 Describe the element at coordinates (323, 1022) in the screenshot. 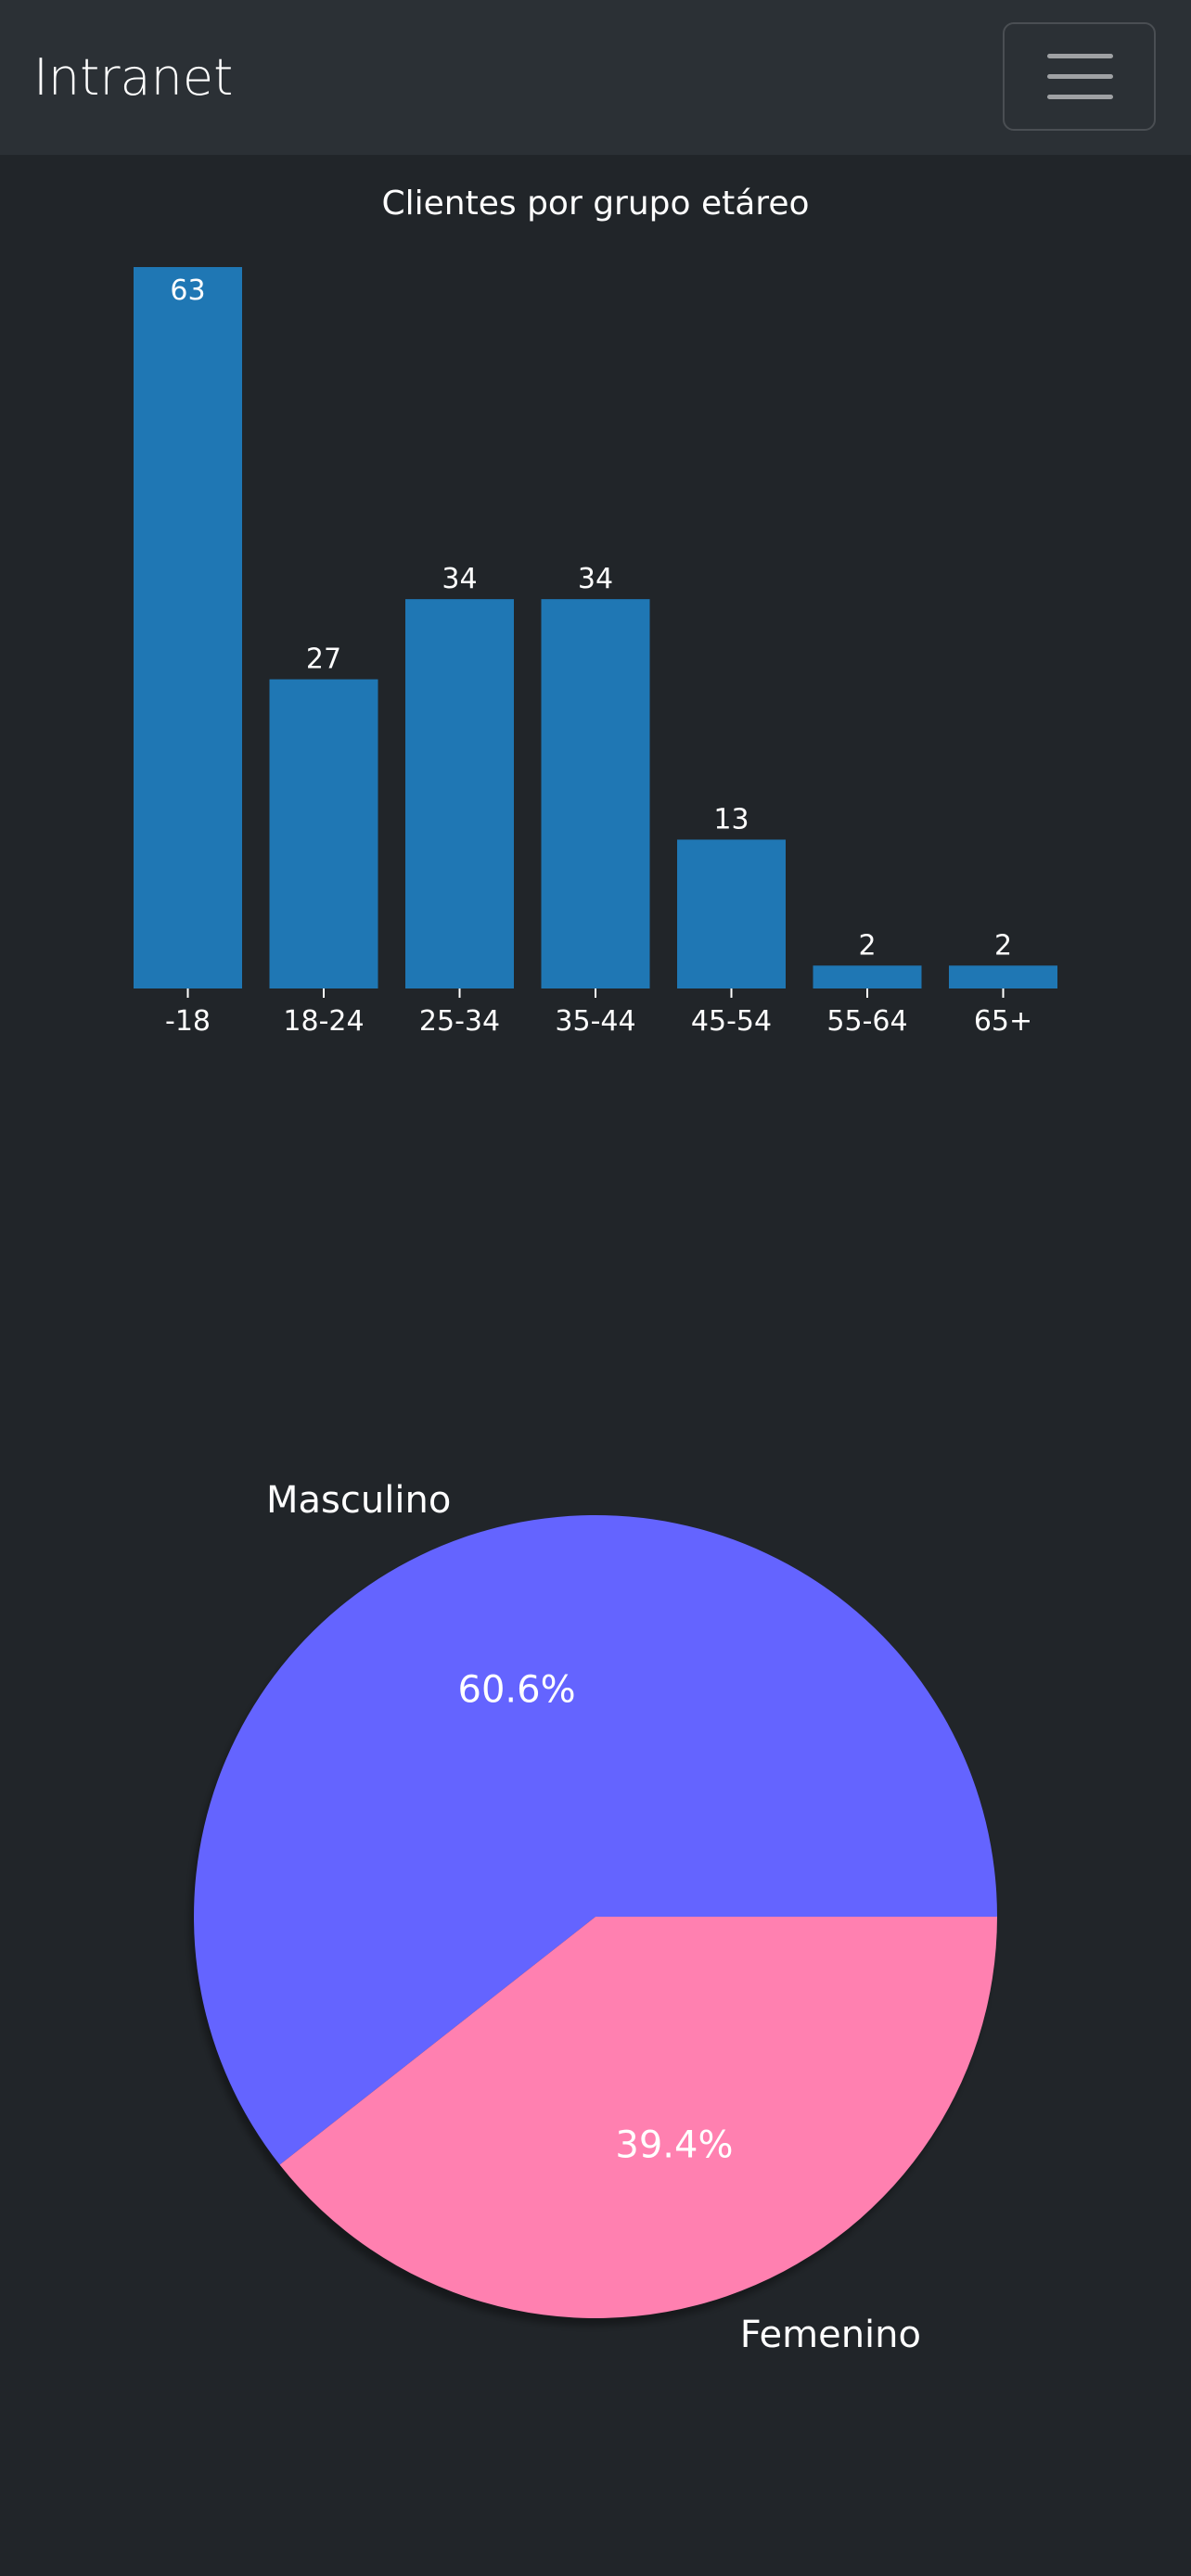

I see `x-tick-label: 18-24` at that location.